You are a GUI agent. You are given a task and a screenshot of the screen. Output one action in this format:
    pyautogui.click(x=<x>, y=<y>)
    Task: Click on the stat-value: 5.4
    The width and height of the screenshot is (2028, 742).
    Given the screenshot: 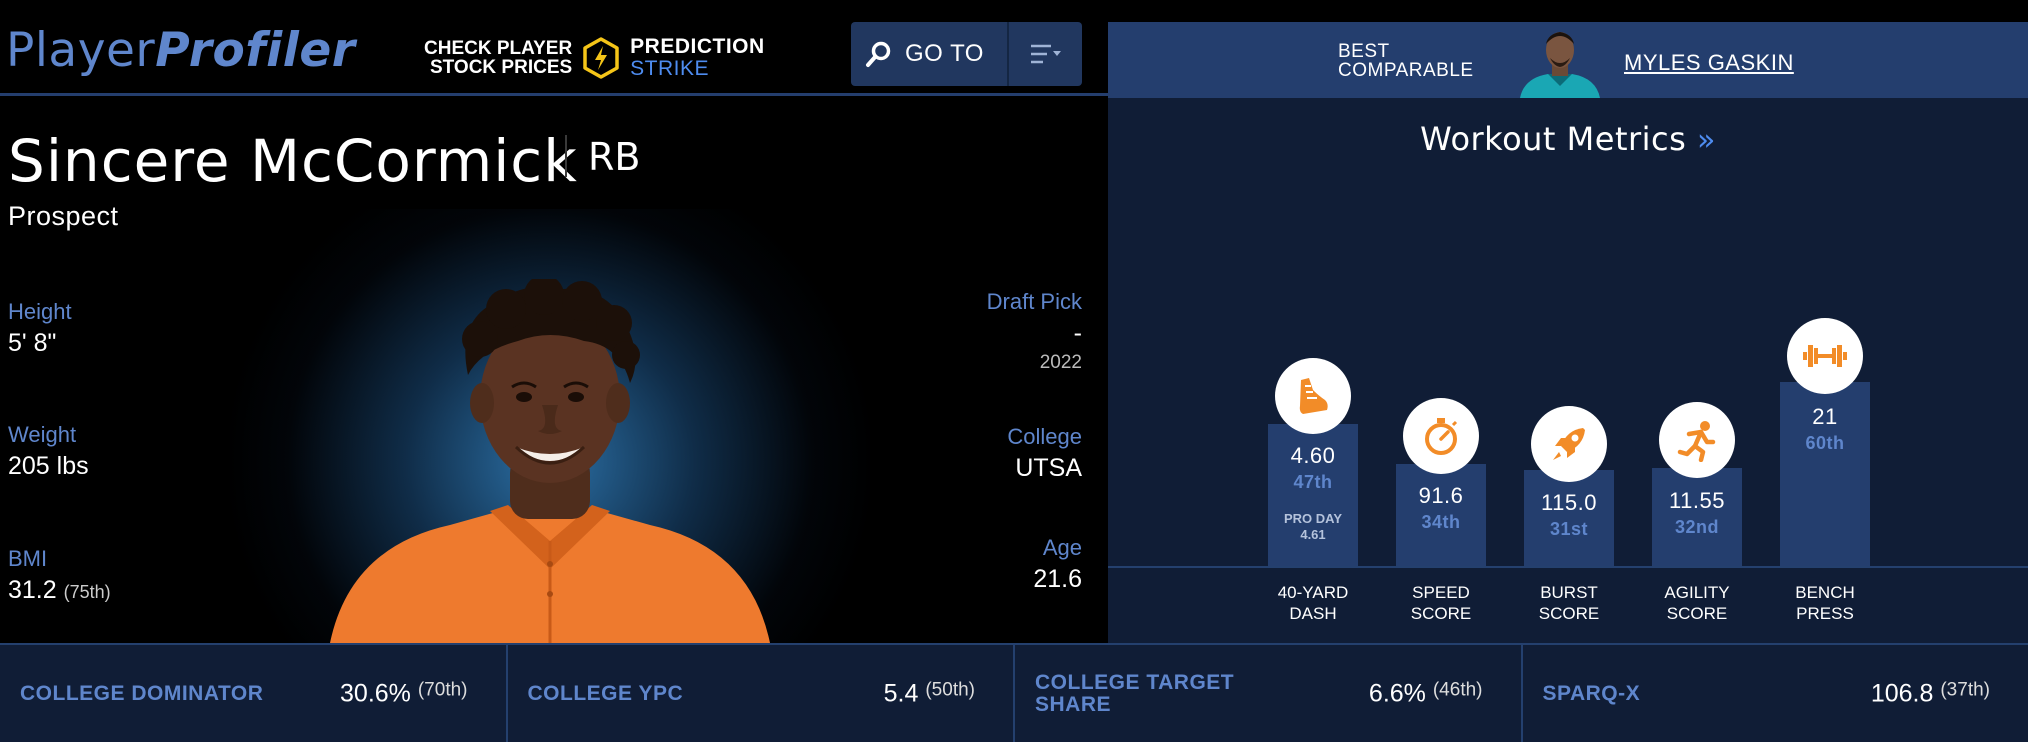 What is the action you would take?
    pyautogui.click(x=901, y=693)
    